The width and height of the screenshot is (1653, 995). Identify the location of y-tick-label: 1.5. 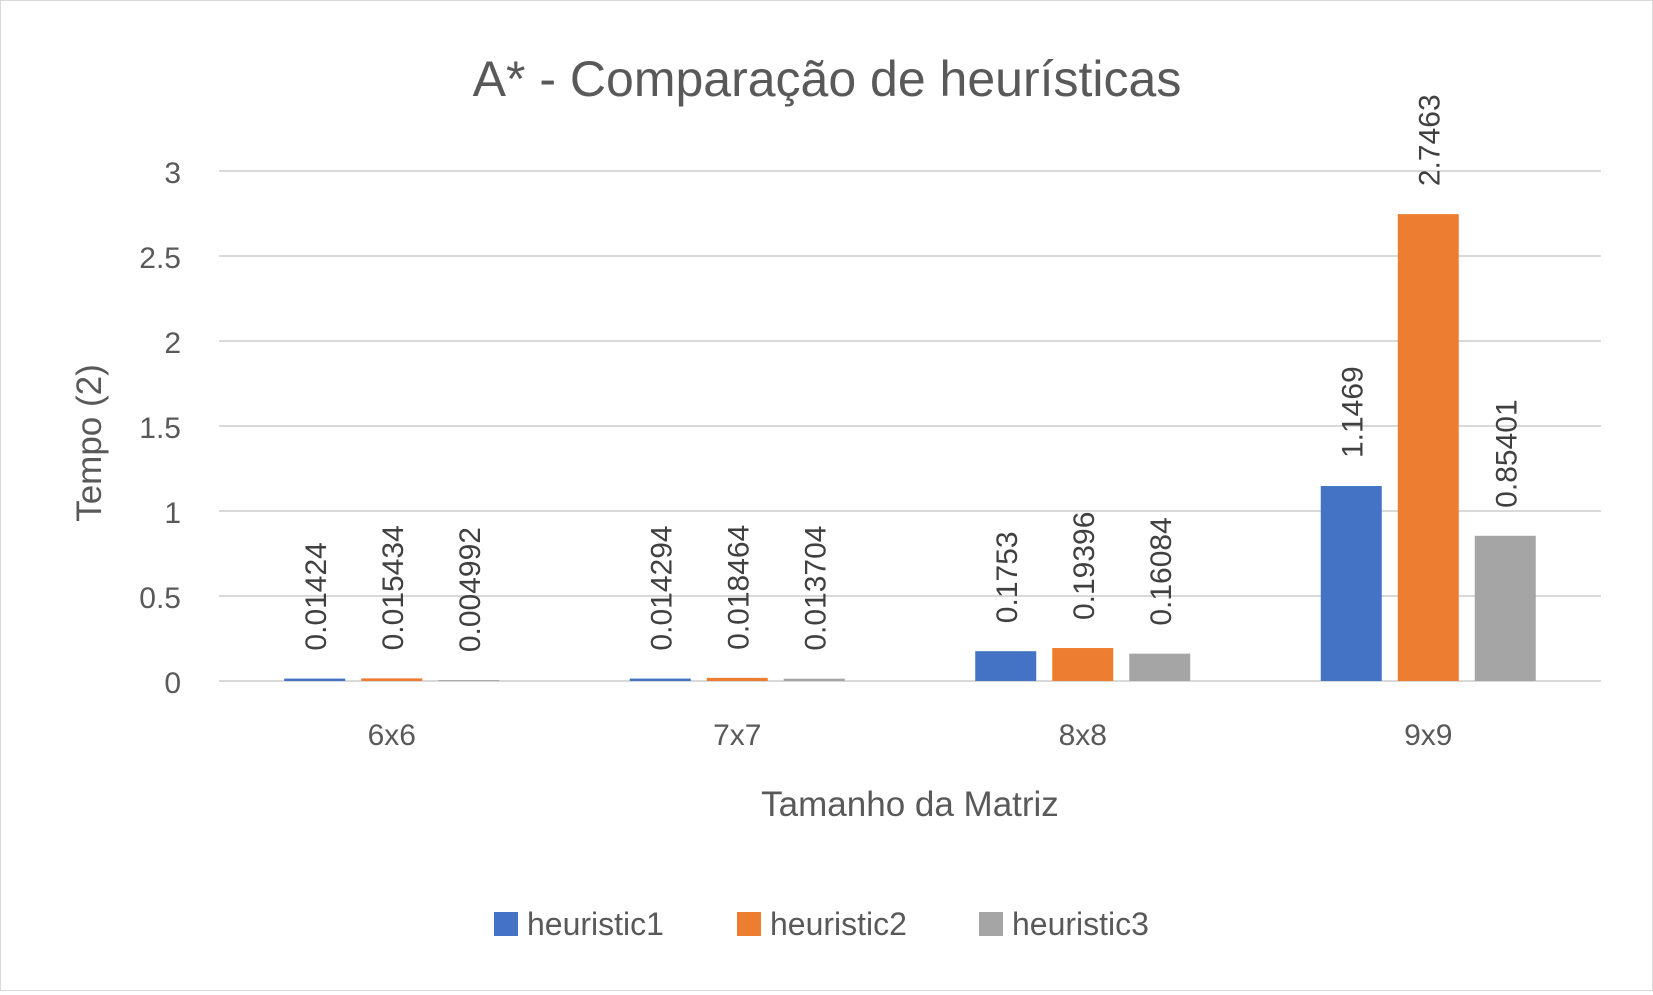
(160, 428).